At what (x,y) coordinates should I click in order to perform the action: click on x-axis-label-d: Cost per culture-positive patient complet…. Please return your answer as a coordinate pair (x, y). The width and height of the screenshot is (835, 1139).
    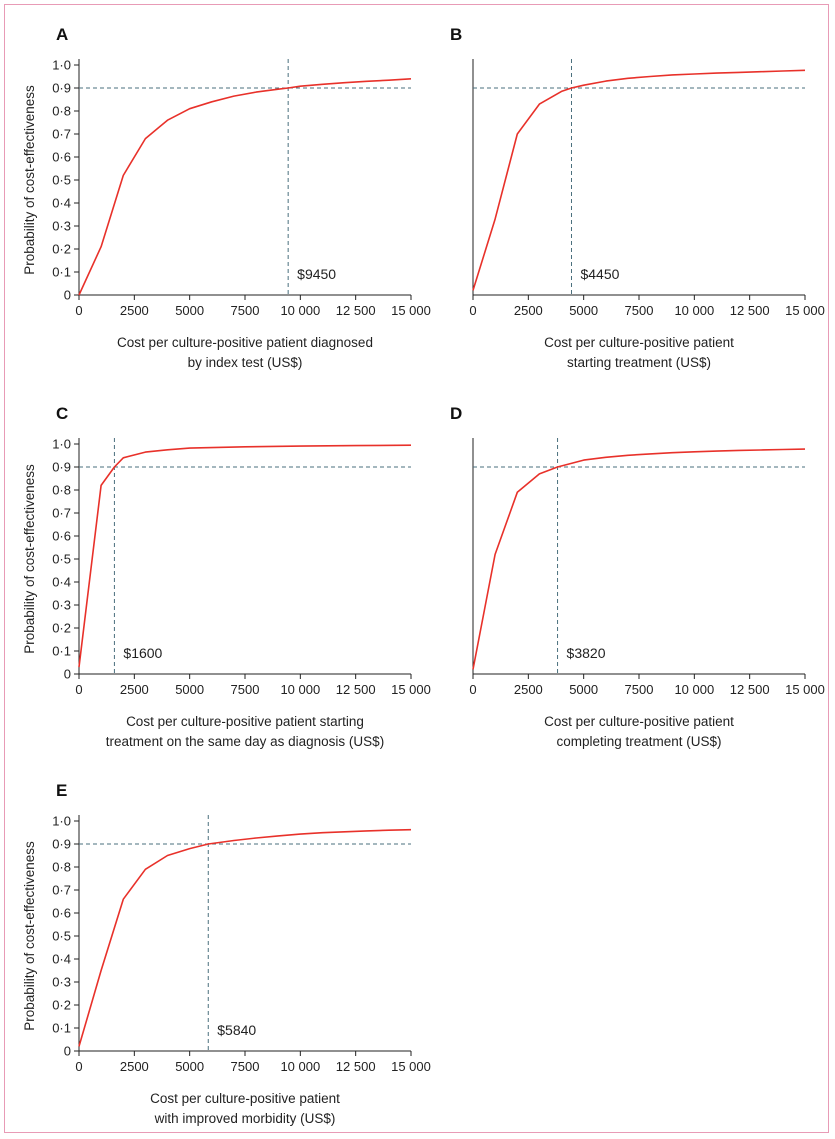
    Looking at the image, I should click on (639, 731).